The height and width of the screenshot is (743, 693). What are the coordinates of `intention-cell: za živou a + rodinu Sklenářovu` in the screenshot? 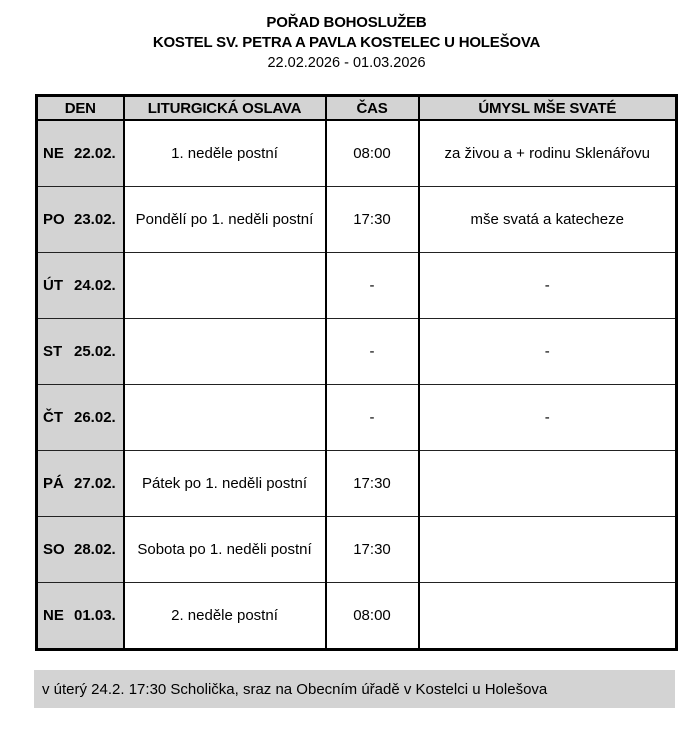 It's located at (547, 153).